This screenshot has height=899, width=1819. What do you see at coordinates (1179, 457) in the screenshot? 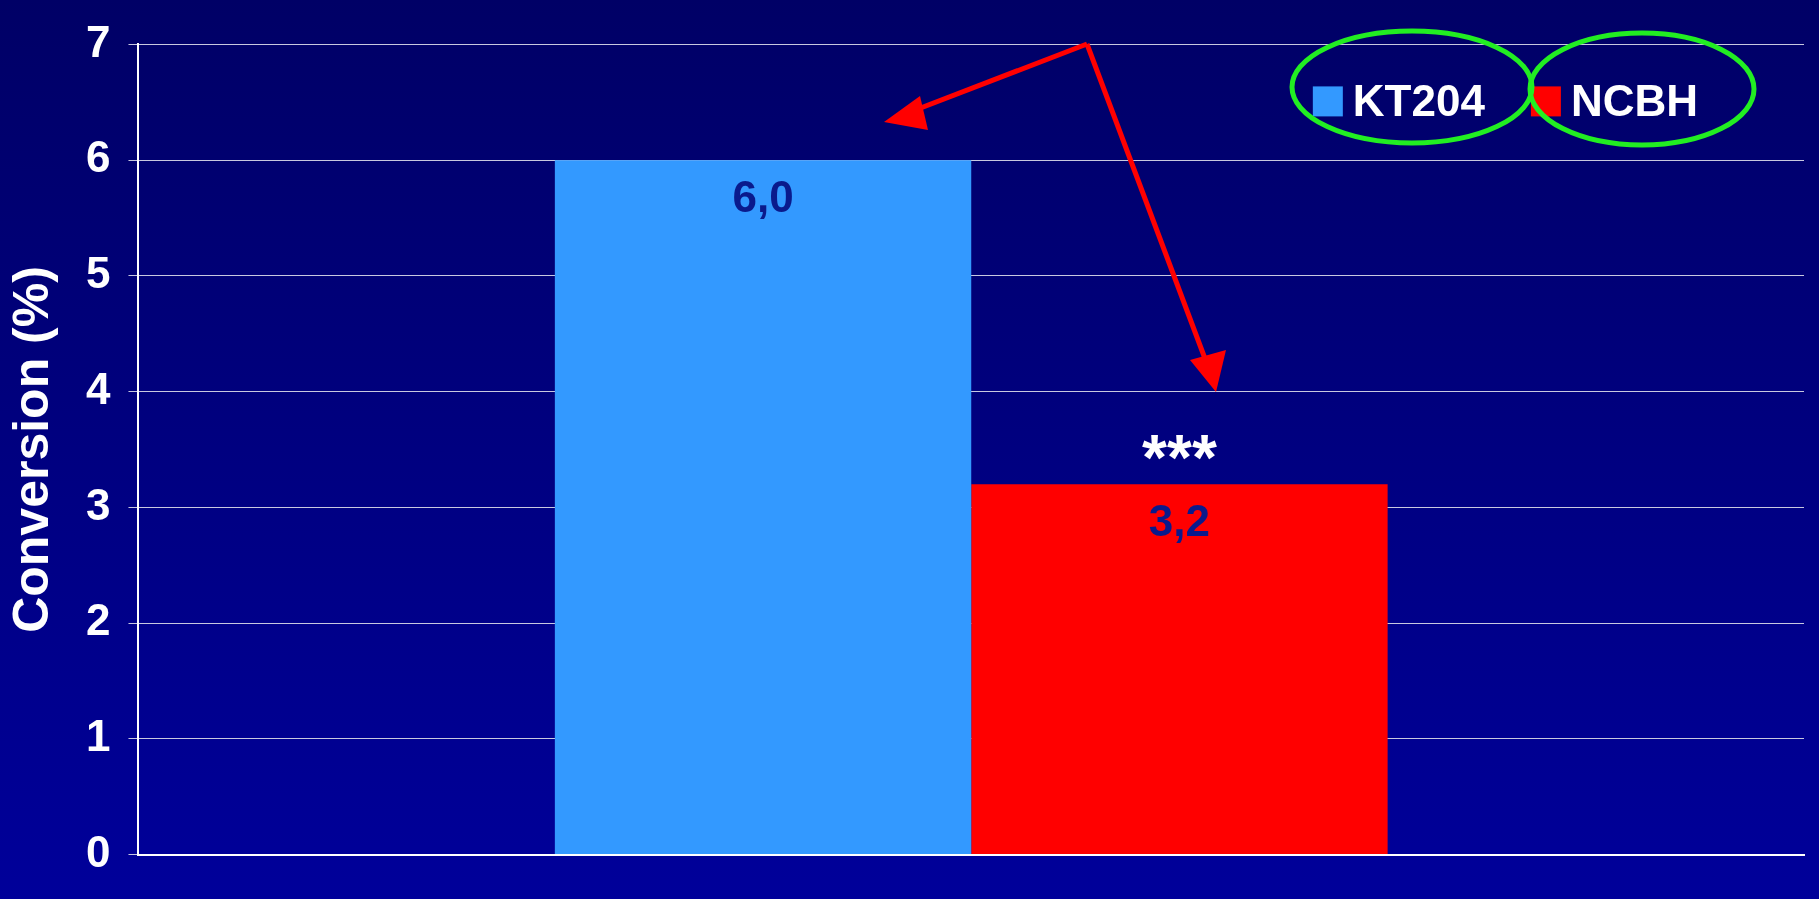
I see `annotation: ***` at bounding box center [1179, 457].